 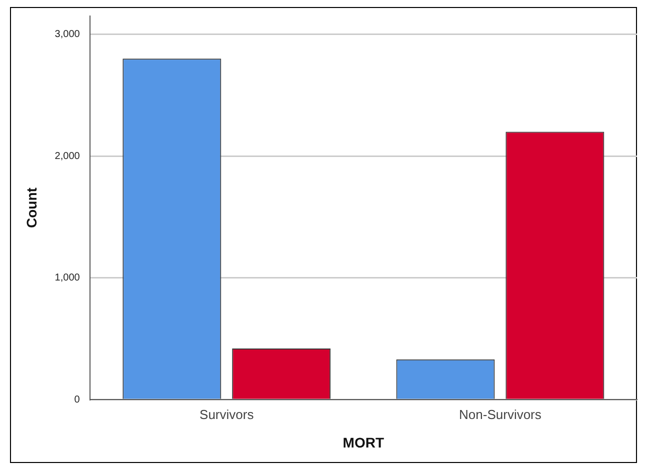 What do you see at coordinates (227, 414) in the screenshot?
I see `x-tick-label: Survivors` at bounding box center [227, 414].